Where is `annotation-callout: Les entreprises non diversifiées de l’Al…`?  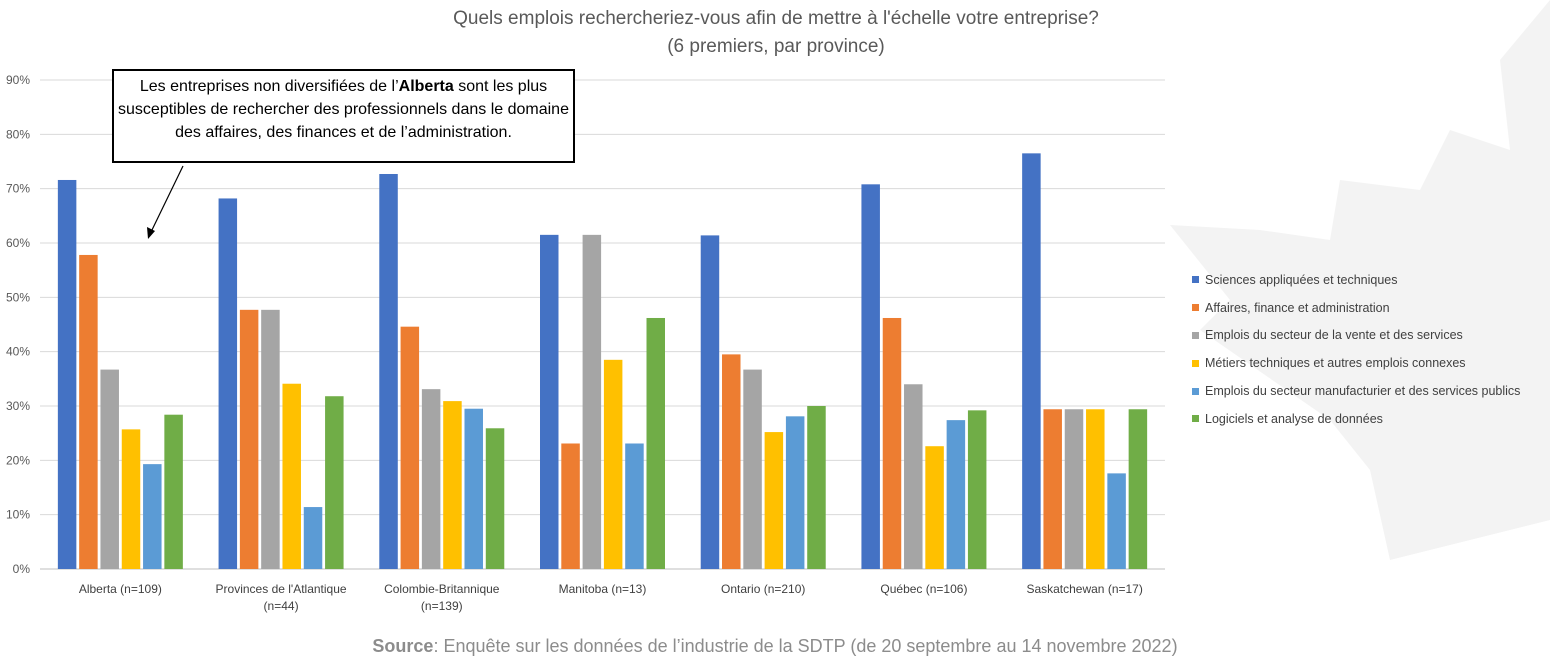 annotation-callout: Les entreprises non diversifiées de l’Al… is located at coordinates (343, 116).